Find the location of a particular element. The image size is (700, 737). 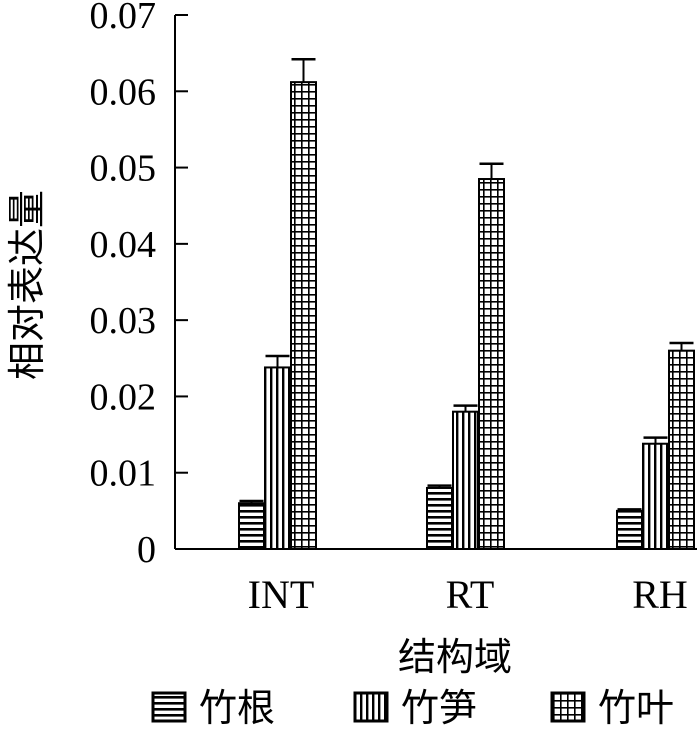

y-tick-label: 0.01 is located at coordinates (123, 474).